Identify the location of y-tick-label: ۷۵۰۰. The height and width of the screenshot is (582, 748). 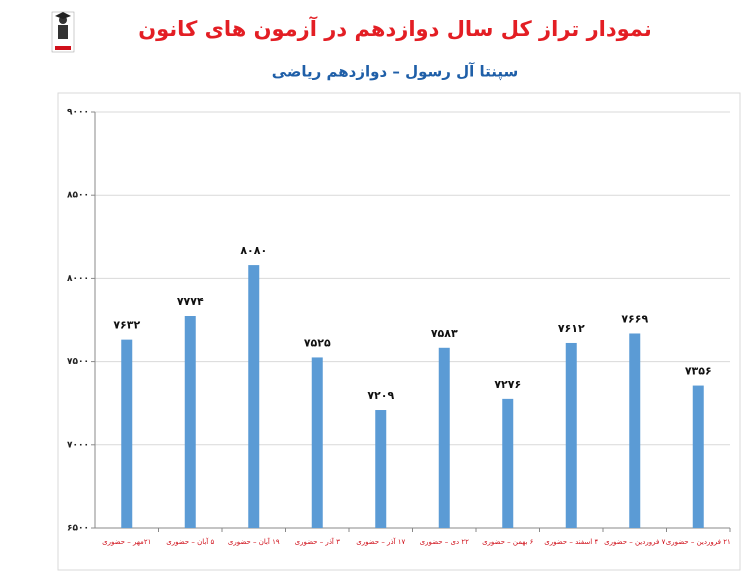
(78, 362).